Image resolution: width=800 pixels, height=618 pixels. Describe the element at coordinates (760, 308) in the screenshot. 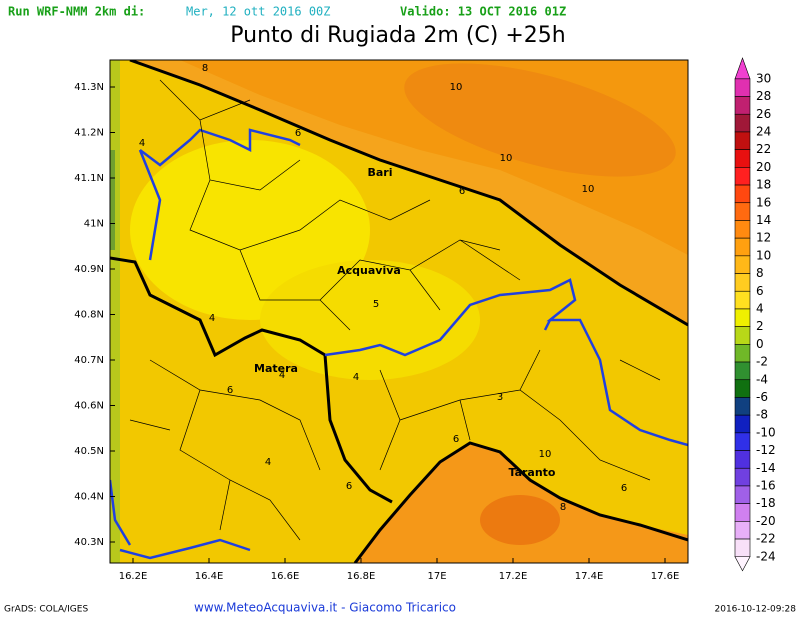

I see `colorbar-label: 4` at that location.